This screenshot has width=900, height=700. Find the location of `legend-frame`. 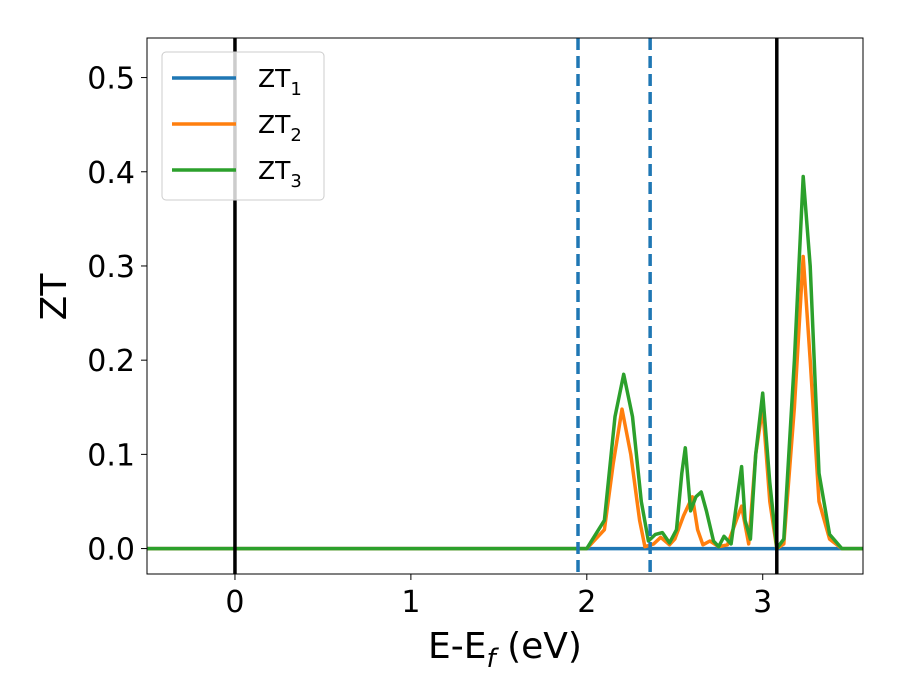

legend-frame is located at coordinates (243, 126).